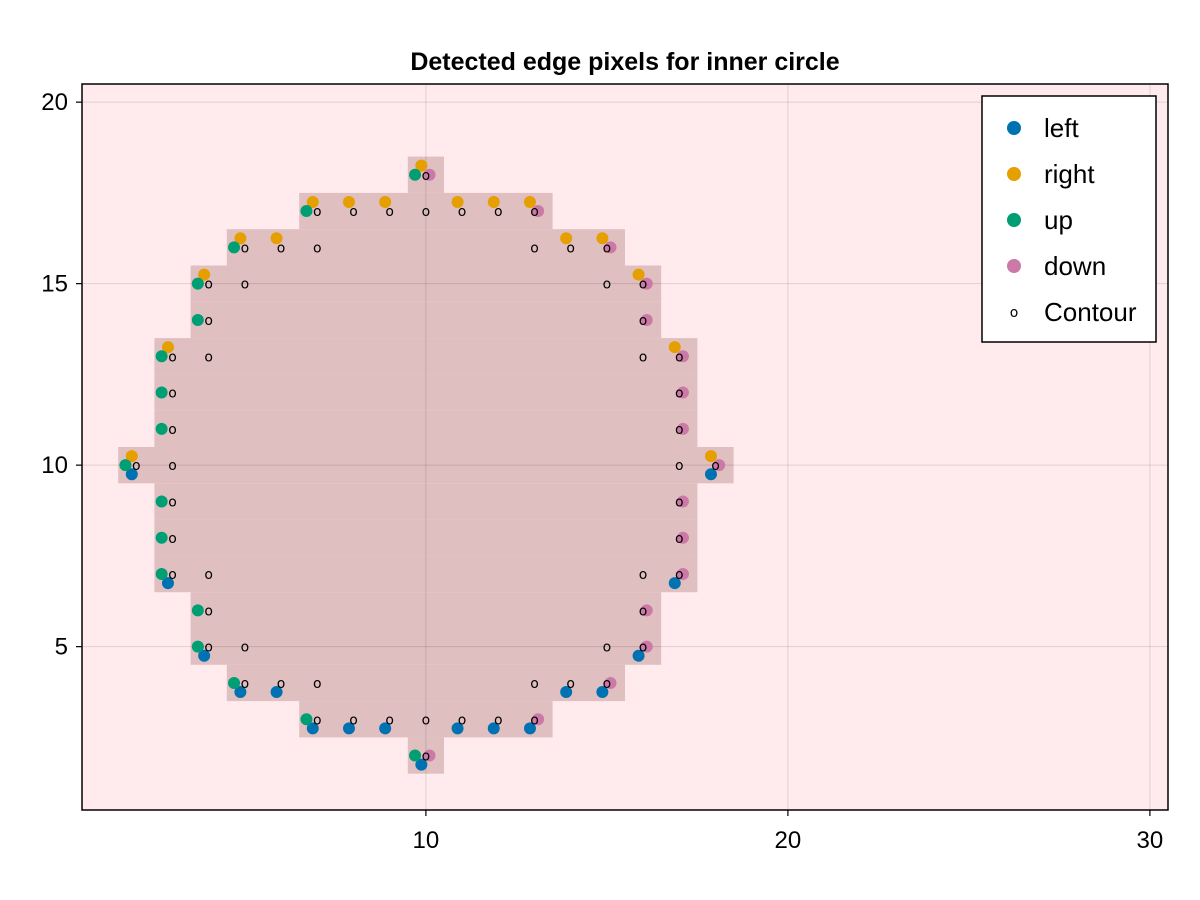 The height and width of the screenshot is (900, 1200). Describe the element at coordinates (1014, 220) in the screenshot. I see `legend-marker-up` at that location.